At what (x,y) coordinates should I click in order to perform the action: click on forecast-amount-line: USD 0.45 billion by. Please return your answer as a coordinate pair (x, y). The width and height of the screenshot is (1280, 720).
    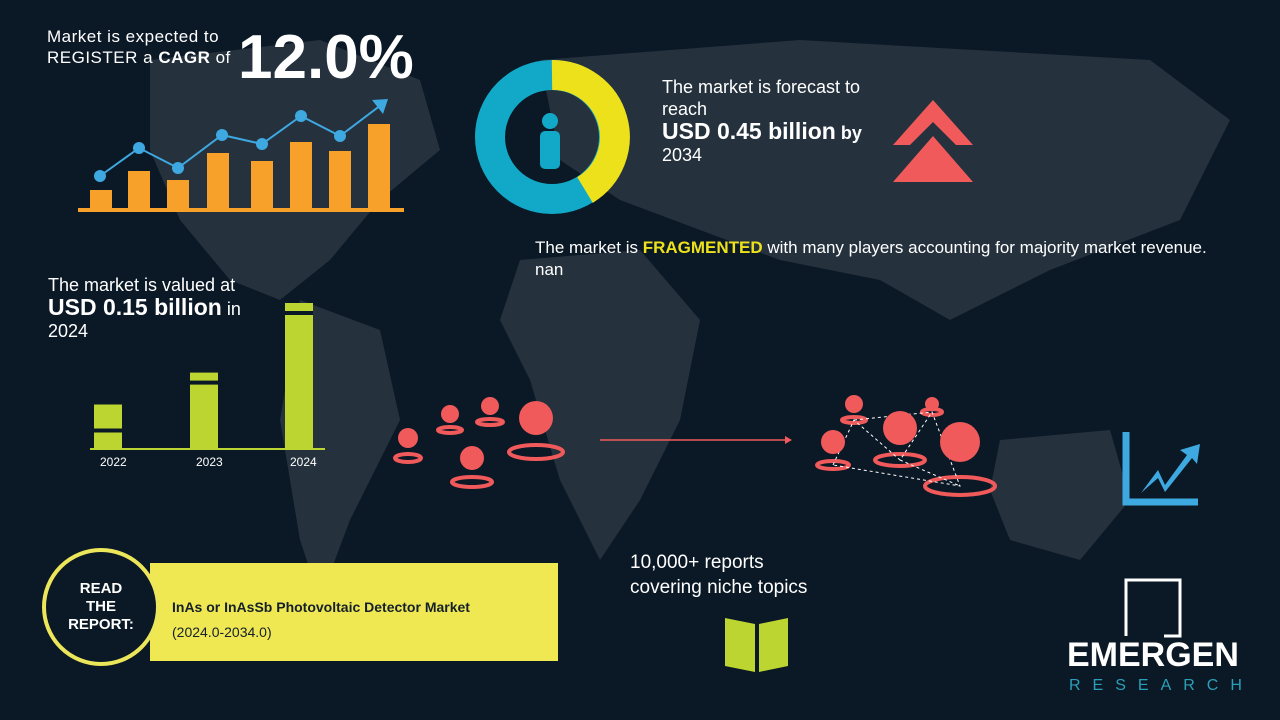
    Looking at the image, I should click on (762, 132).